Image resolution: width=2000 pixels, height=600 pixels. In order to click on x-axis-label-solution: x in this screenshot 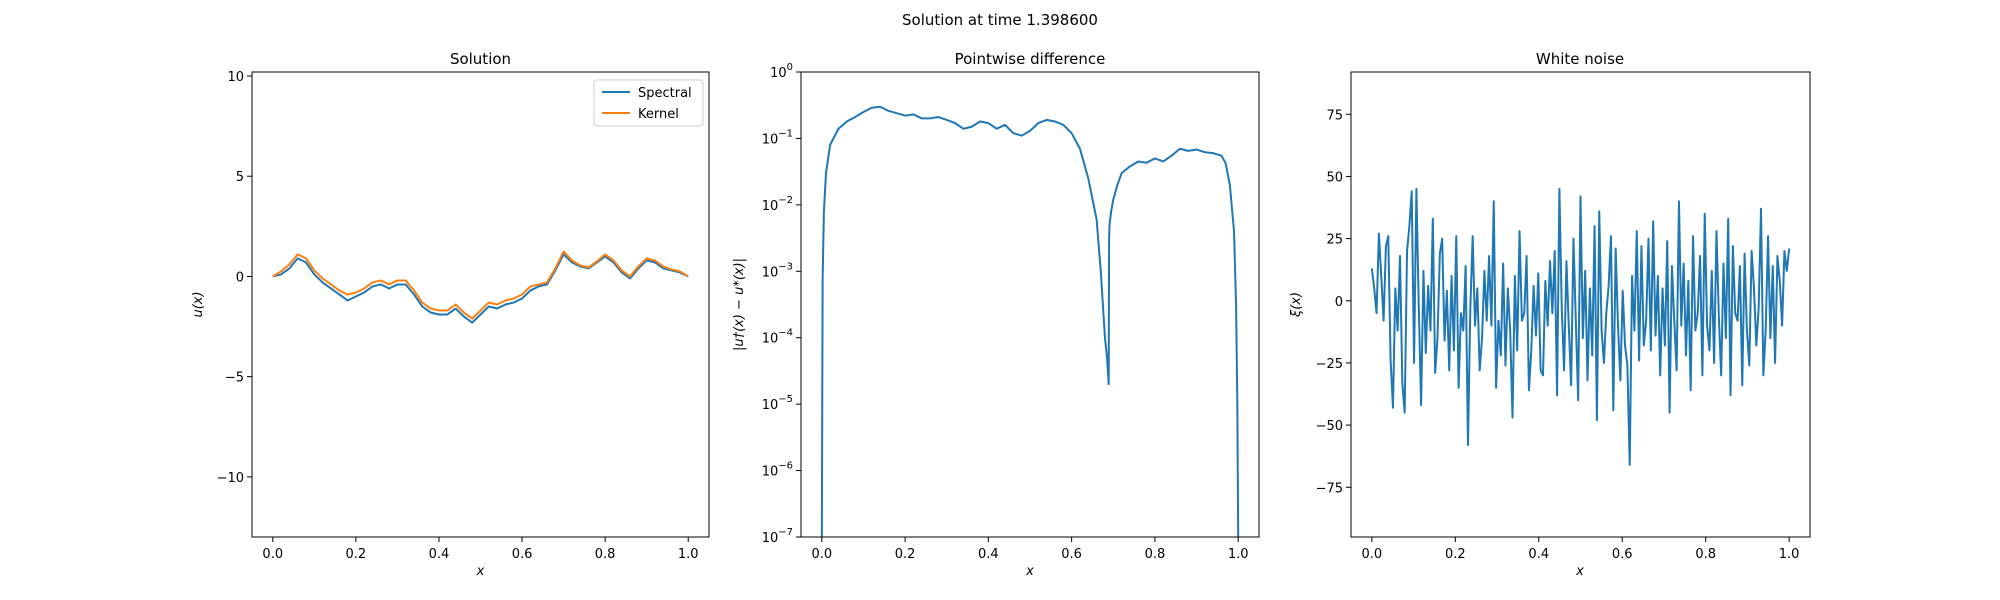, I will do `click(480, 571)`.